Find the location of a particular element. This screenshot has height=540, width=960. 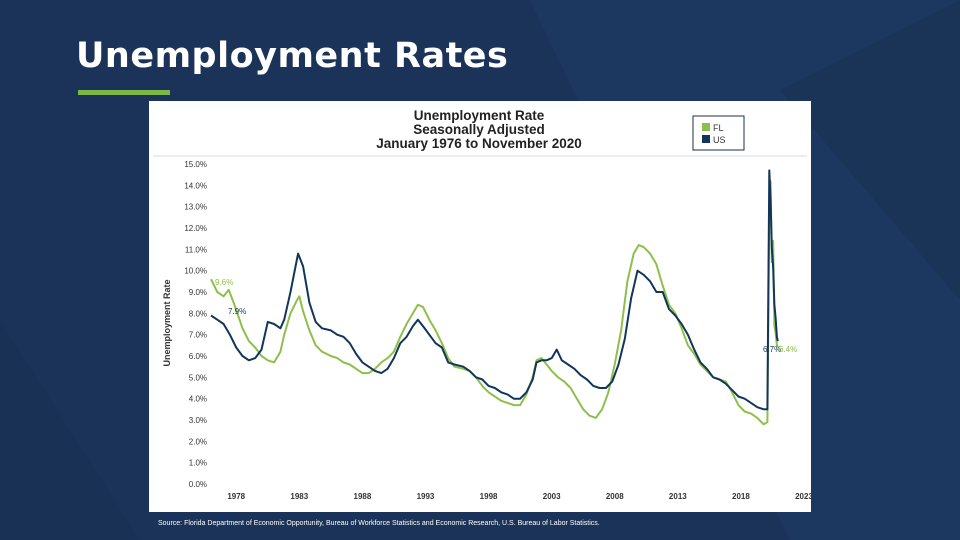

legend-box is located at coordinates (718, 133).